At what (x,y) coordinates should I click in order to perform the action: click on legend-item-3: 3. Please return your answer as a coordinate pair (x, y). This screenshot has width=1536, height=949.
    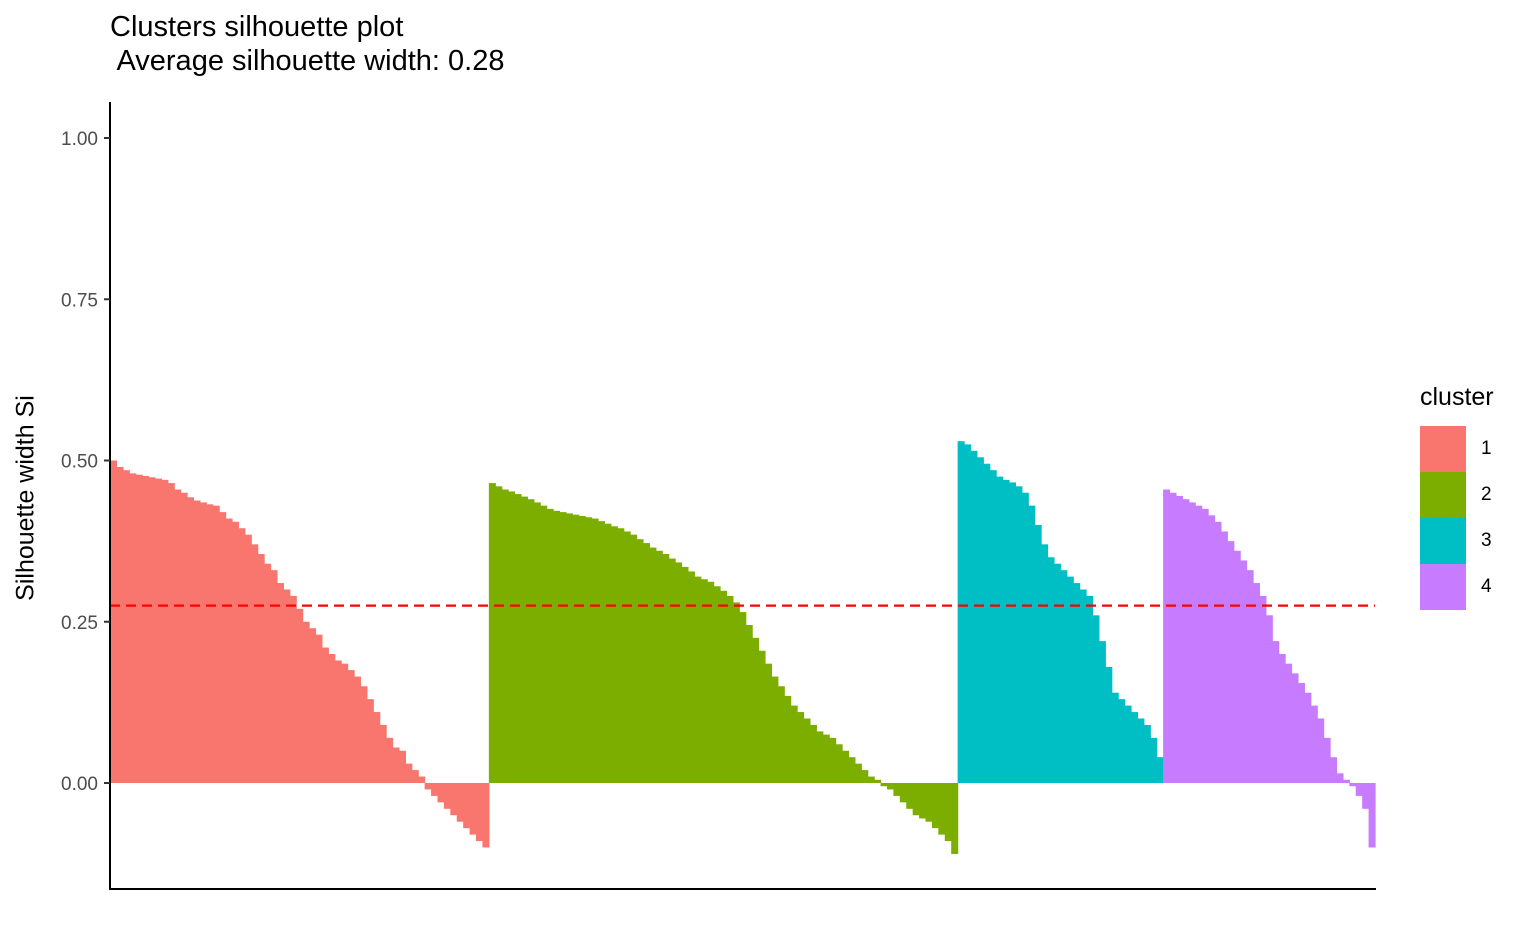
    Looking at the image, I should click on (1478, 541).